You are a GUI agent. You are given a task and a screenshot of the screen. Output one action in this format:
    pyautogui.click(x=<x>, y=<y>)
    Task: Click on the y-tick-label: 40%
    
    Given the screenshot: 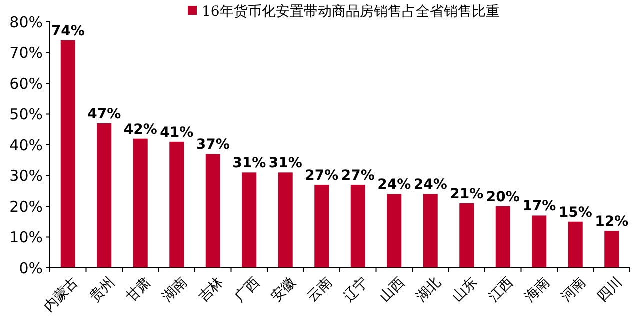 What is the action you would take?
    pyautogui.click(x=26, y=145)
    